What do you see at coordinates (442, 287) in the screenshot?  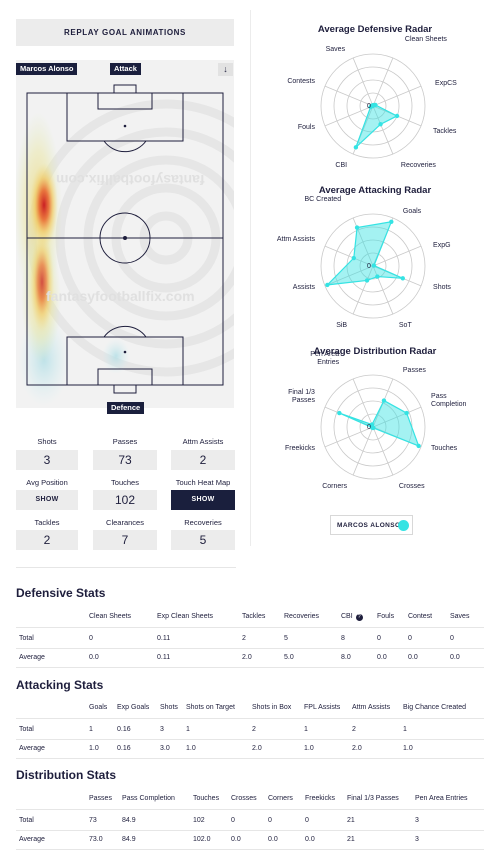 I see `radar-axis-label: Shots` at bounding box center [442, 287].